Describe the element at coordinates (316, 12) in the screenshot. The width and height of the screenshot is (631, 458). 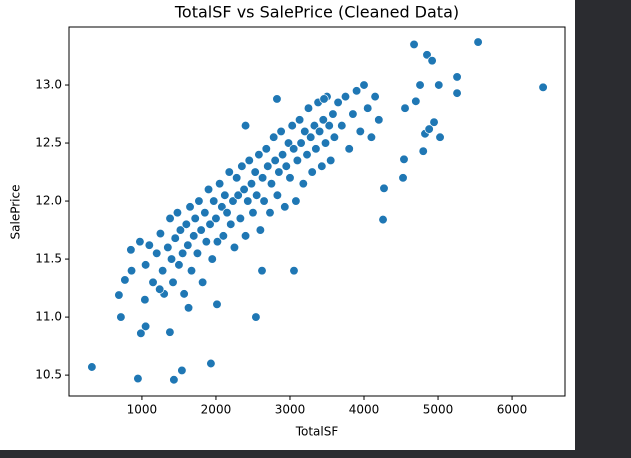
I see `chart-title: TotalSF vs SalePrice (Cleaned Data)` at that location.